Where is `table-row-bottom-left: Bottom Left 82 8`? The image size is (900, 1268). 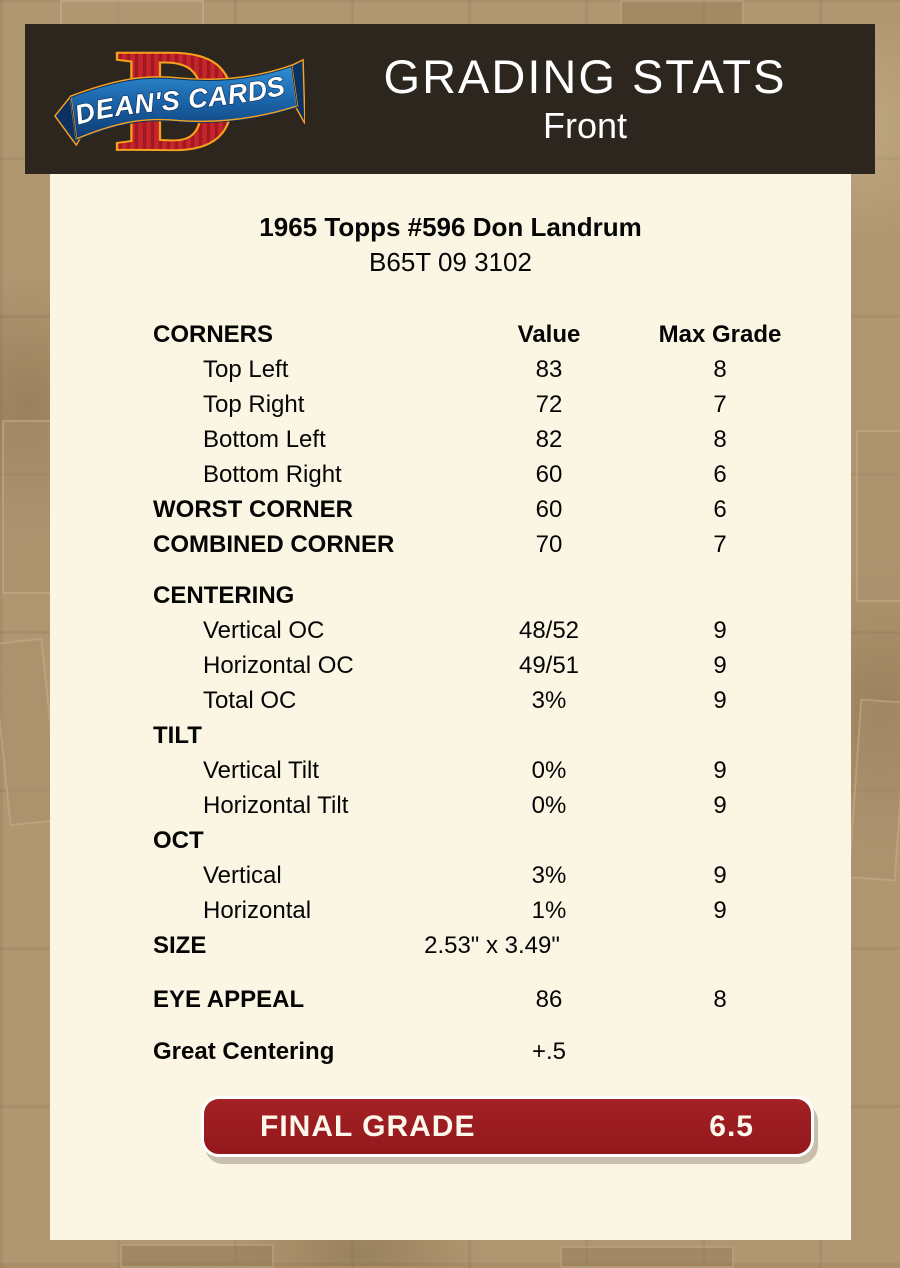 table-row-bottom-left: Bottom Left 82 8 is located at coordinates (450, 439).